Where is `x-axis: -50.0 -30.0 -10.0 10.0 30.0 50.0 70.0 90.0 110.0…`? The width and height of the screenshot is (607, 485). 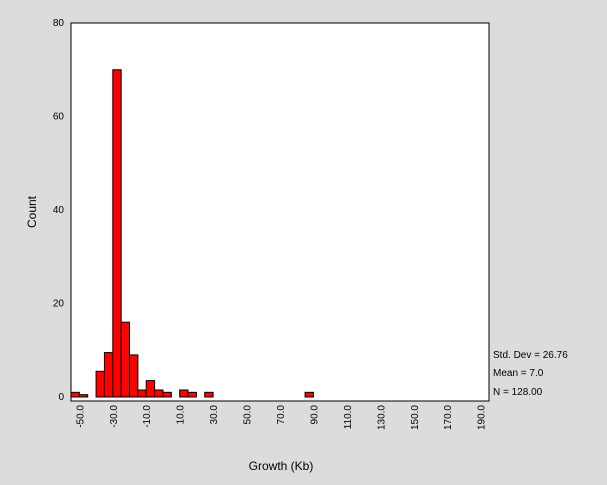
x-axis: -50.0 -30.0 -10.0 10.0 30.0 50.0 70.0 90.0 110.0… is located at coordinates (281, 417).